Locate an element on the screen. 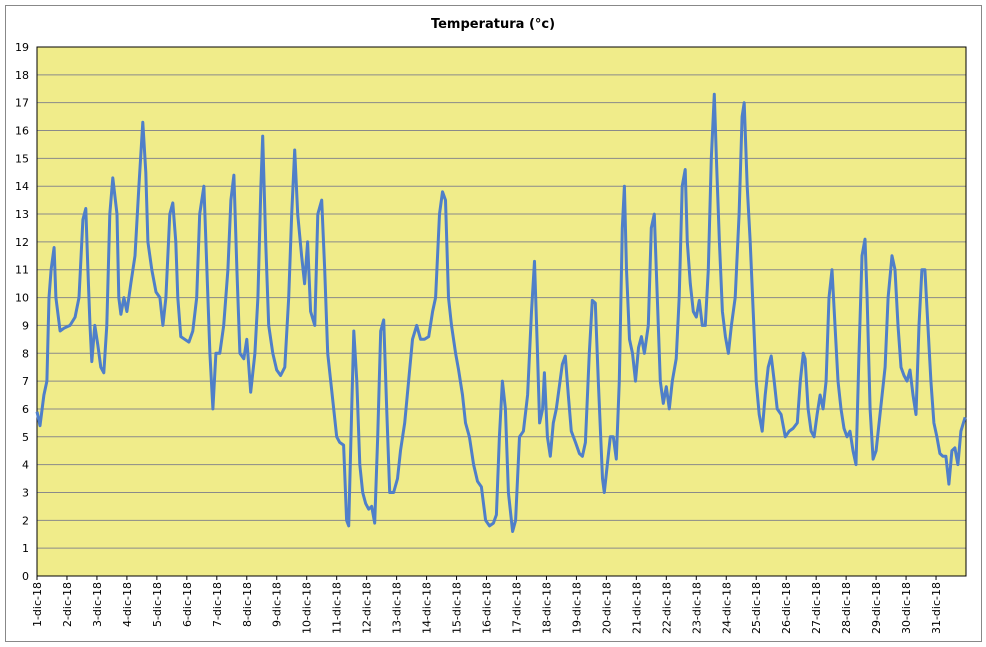 The height and width of the screenshot is (647, 986). y-tick-label: 16 is located at coordinates (22, 131).